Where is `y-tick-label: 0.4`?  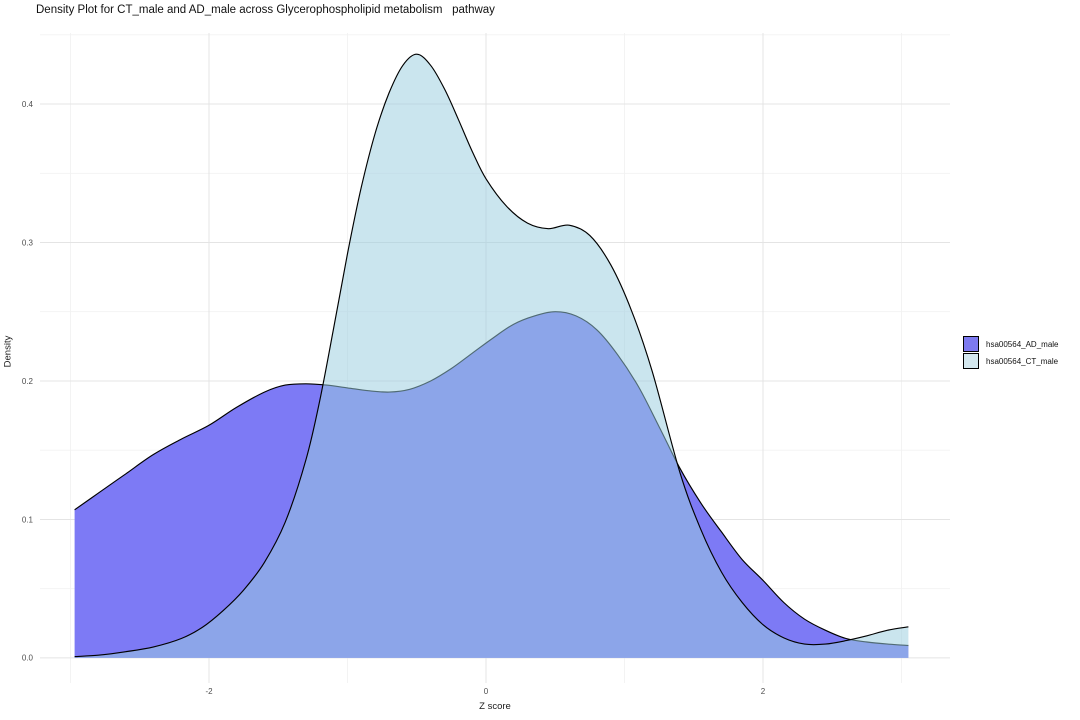 y-tick-label: 0.4 is located at coordinates (28, 104).